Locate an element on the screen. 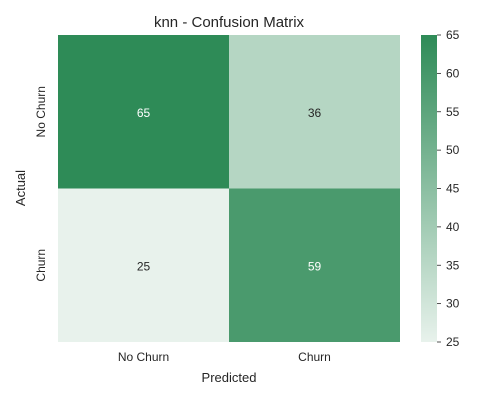 This screenshot has width=500, height=405. cell-value-label: 59 is located at coordinates (315, 266).